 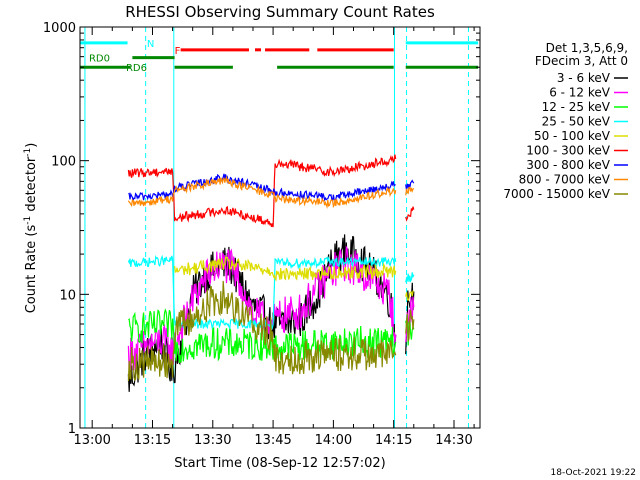 I want to click on x-tick-label-3: 13:45, so click(x=272, y=440).